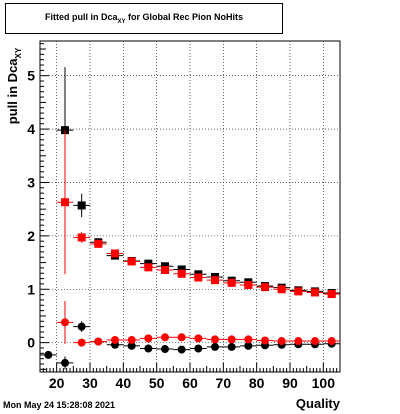 This screenshot has width=400, height=414. Describe the element at coordinates (324, 383) in the screenshot. I see `x-tick-label: 100` at that location.